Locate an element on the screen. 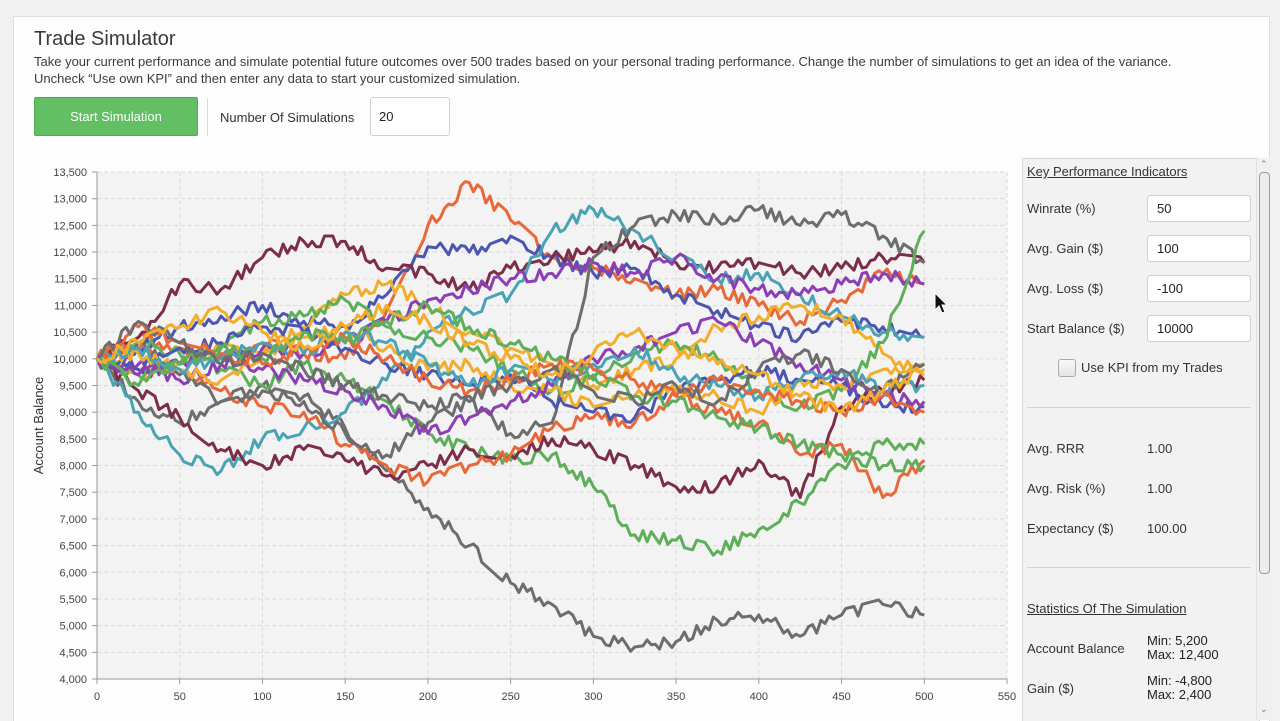  use-kpi-checkbox is located at coordinates (1067, 368).